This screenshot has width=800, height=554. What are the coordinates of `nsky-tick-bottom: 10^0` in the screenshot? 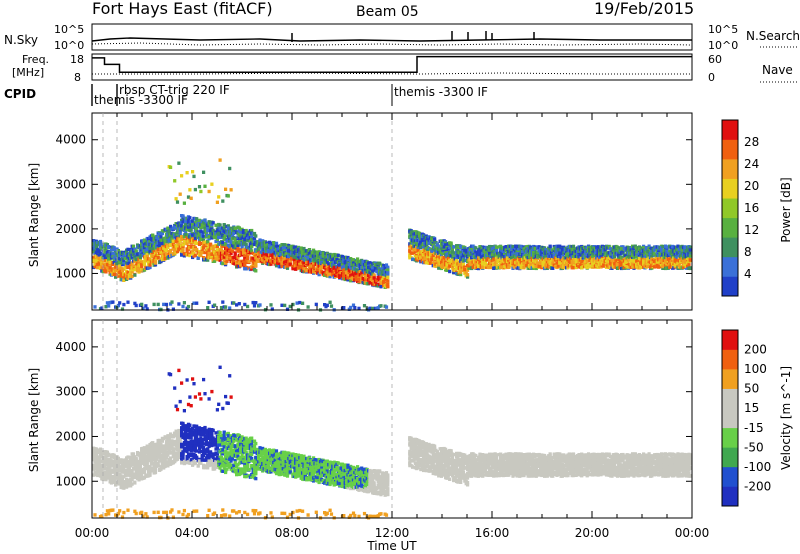 It's located at (69, 45).